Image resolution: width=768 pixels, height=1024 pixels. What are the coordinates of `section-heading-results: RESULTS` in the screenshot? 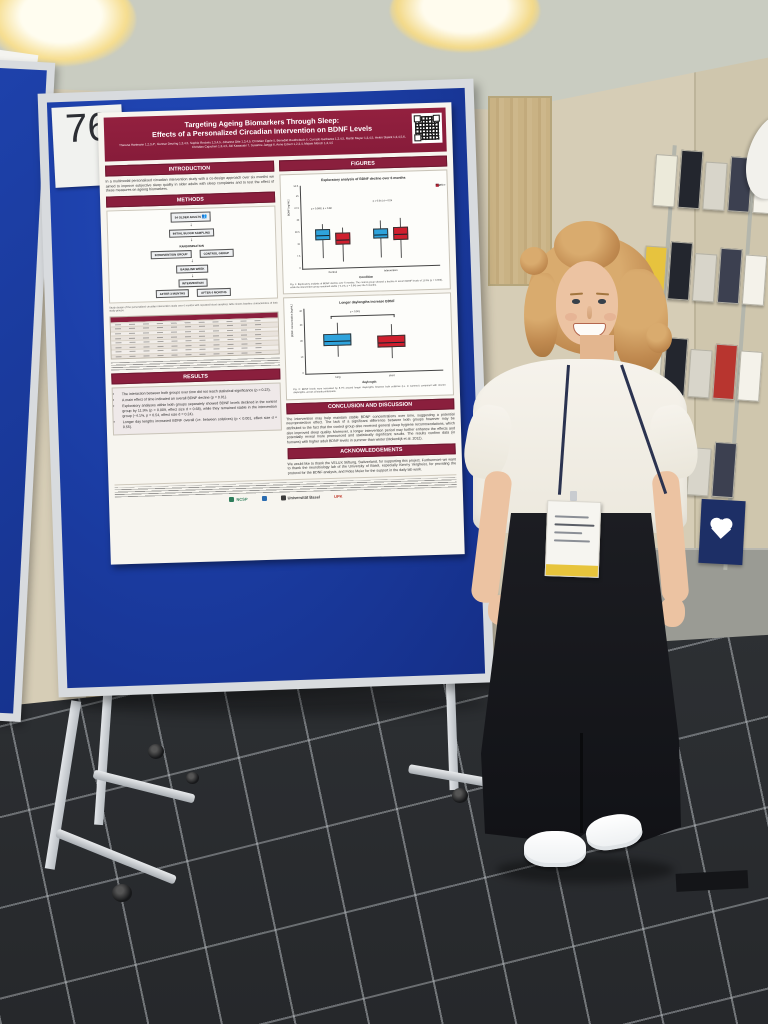 It's located at (195, 376).